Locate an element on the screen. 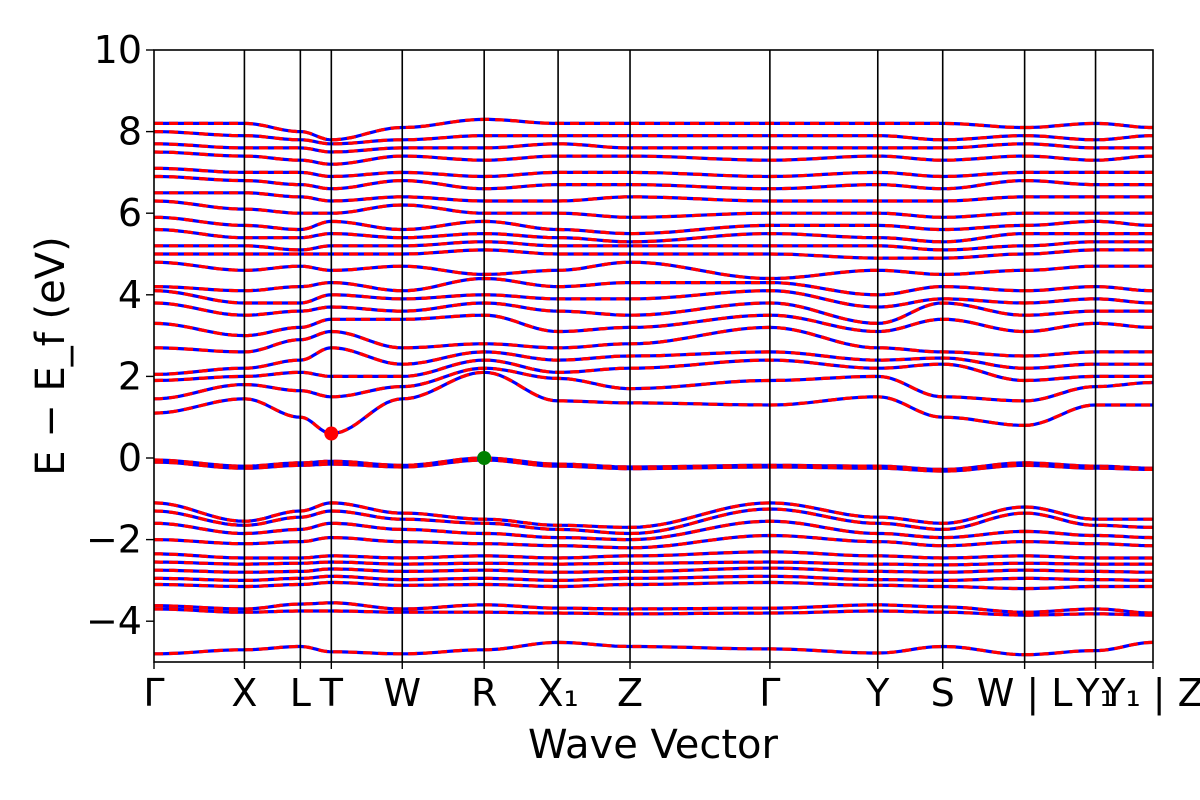 This screenshot has width=1200, height=800. band-18-spin-up is located at coordinates (653, 341).